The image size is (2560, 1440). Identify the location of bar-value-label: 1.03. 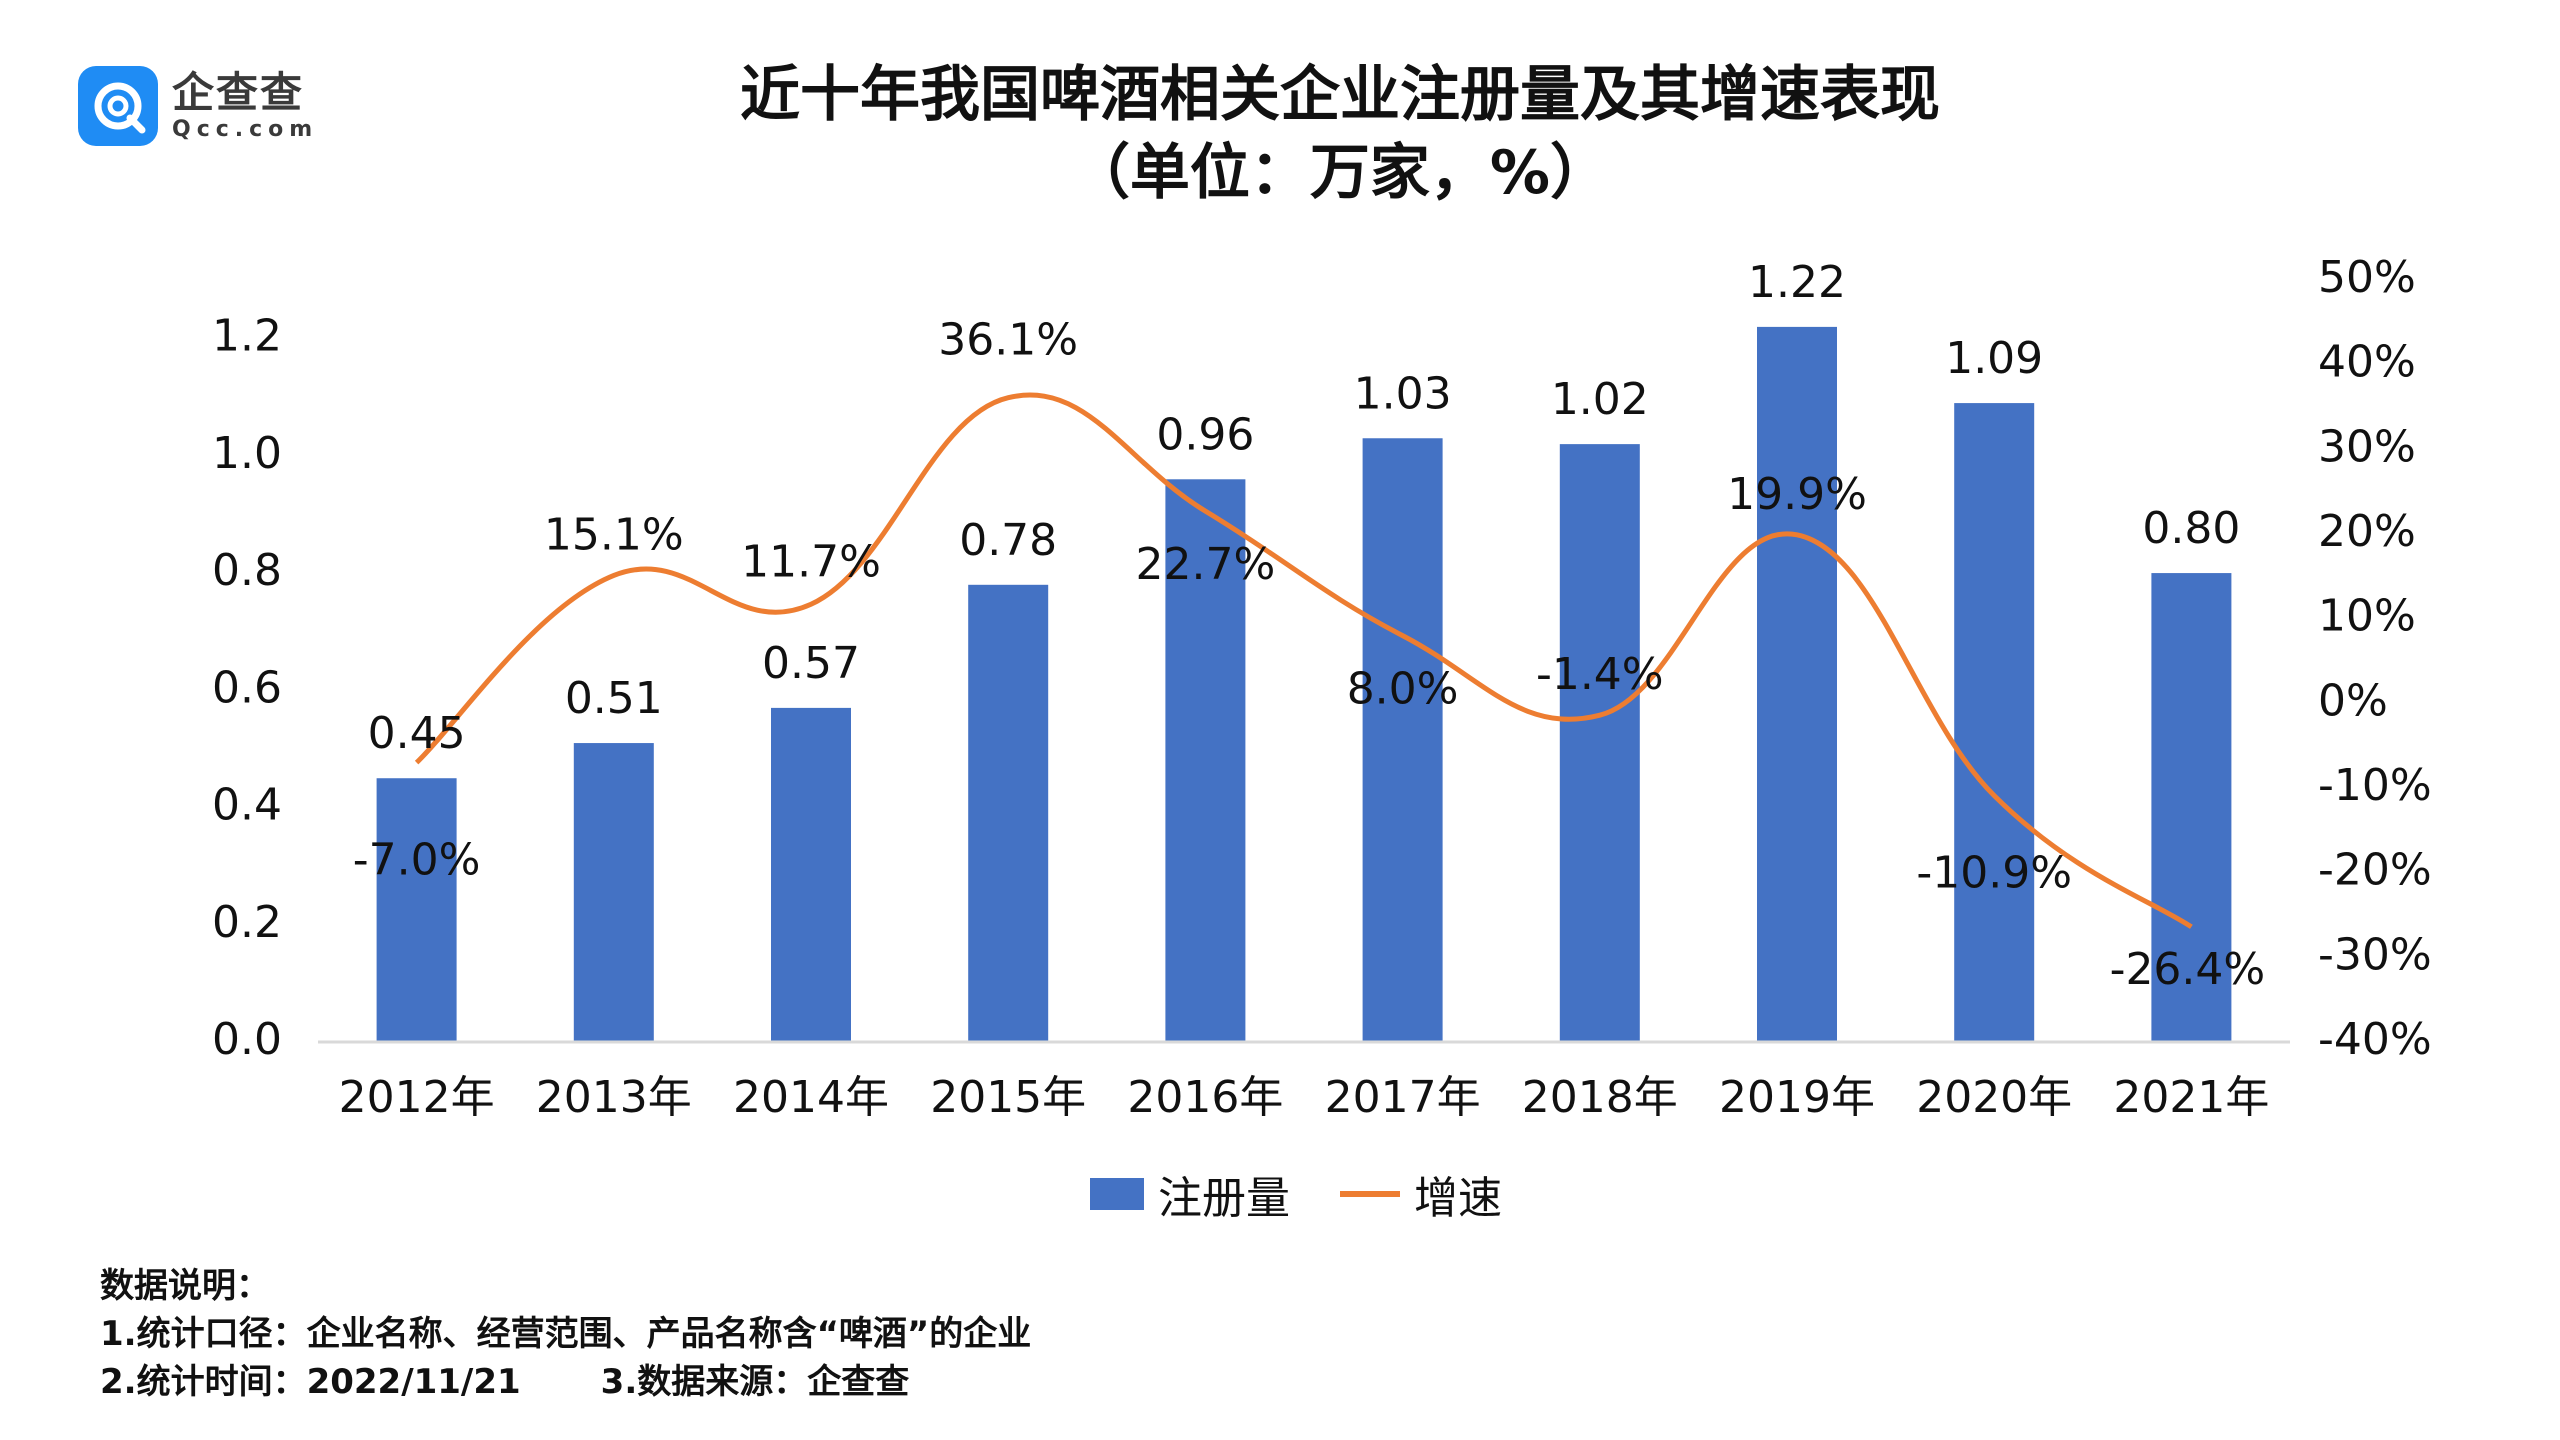
(1403, 393).